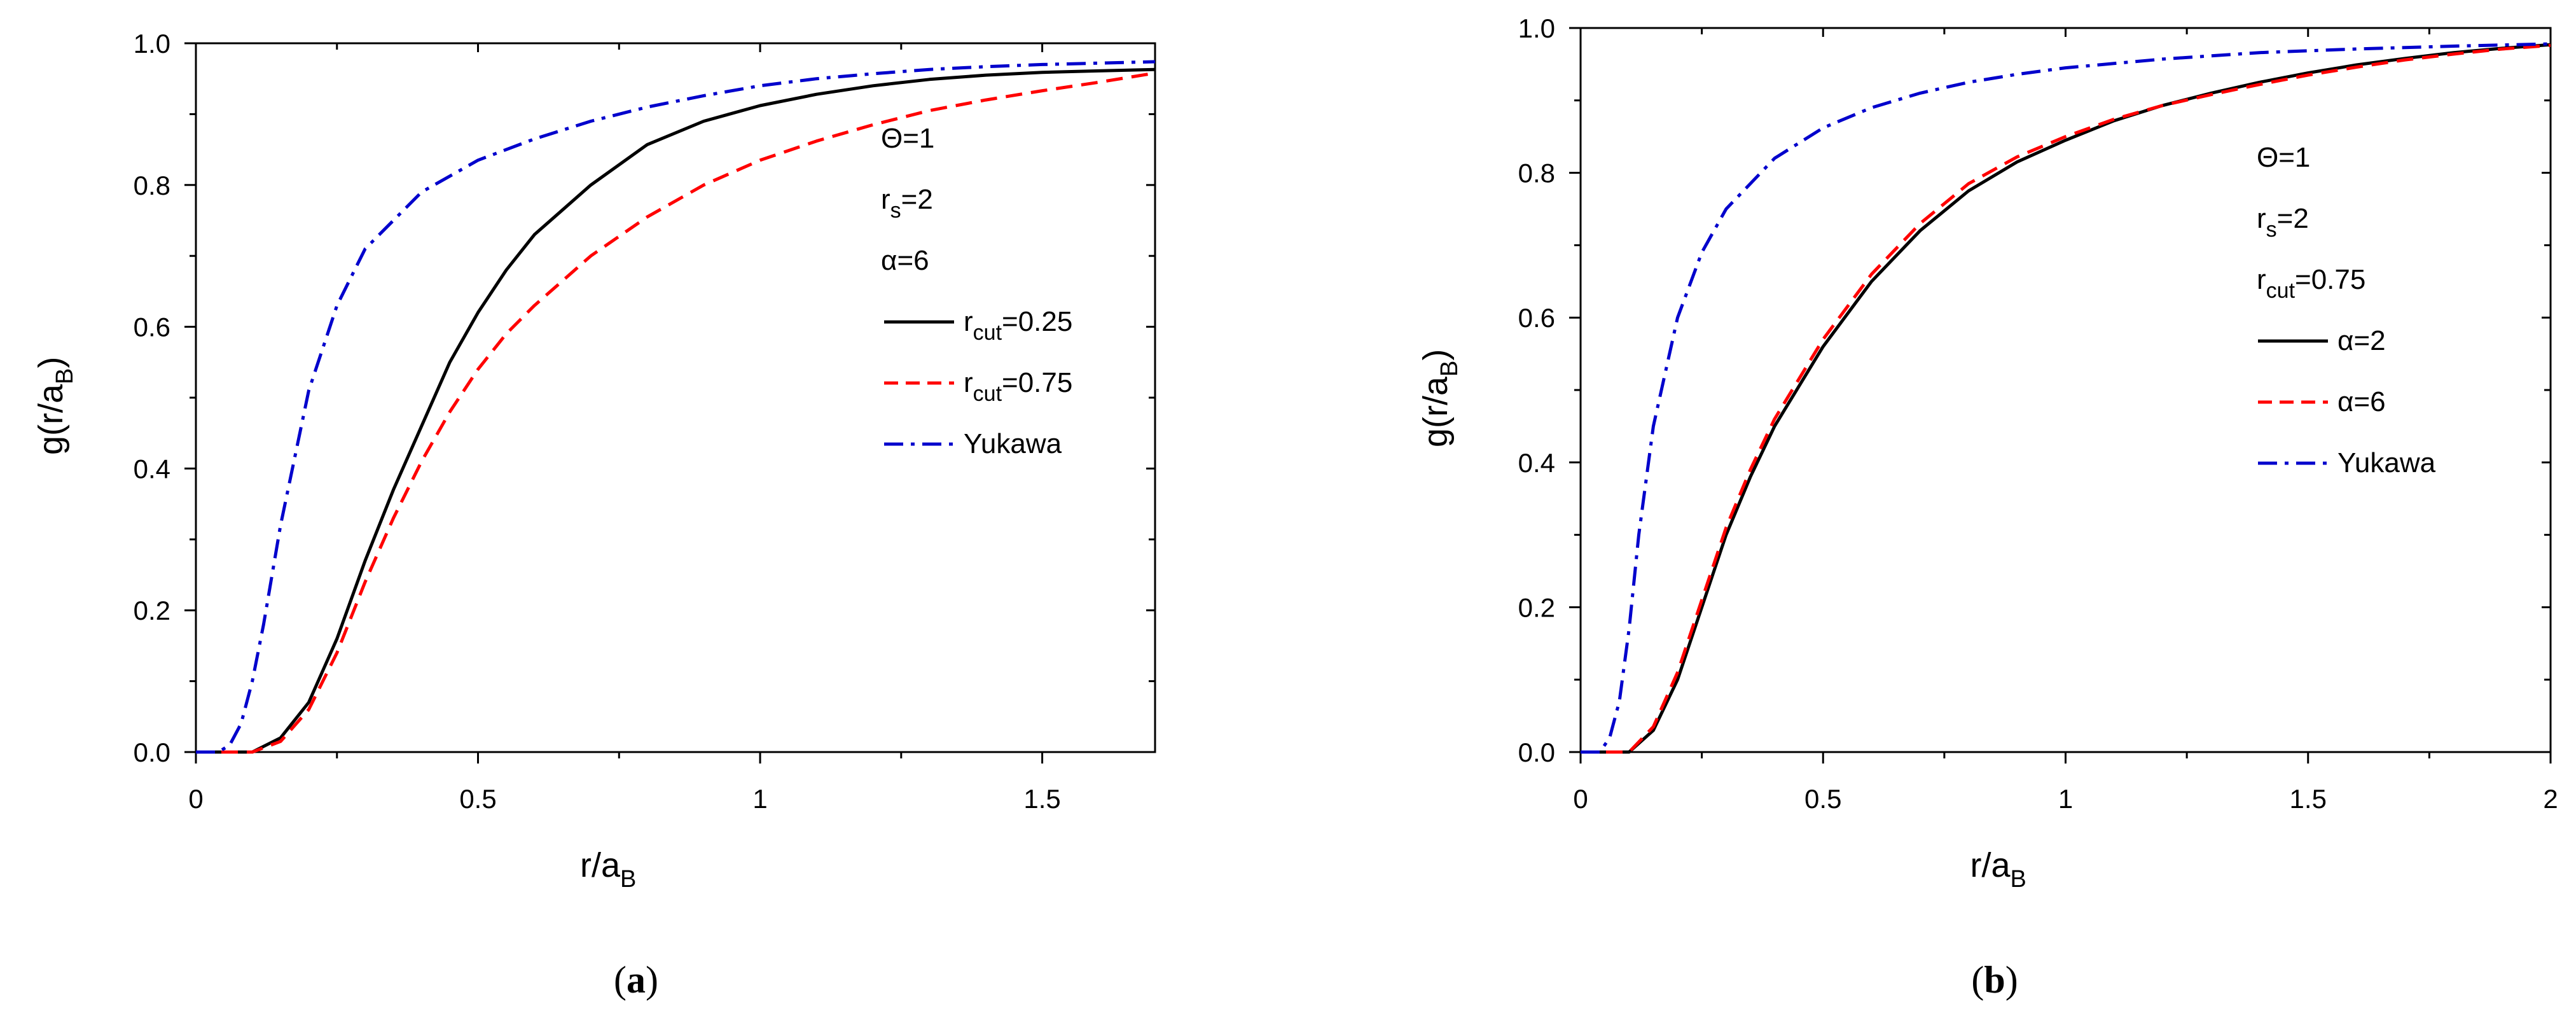  I want to click on legend-label-2: rcut=0.75, so click(1018, 387).